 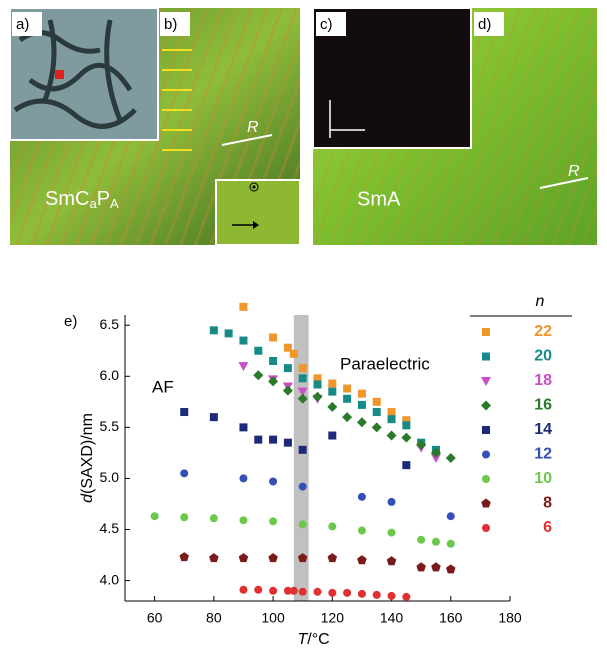 What do you see at coordinates (379, 199) in the screenshot?
I see `phase-label: SmA` at bounding box center [379, 199].